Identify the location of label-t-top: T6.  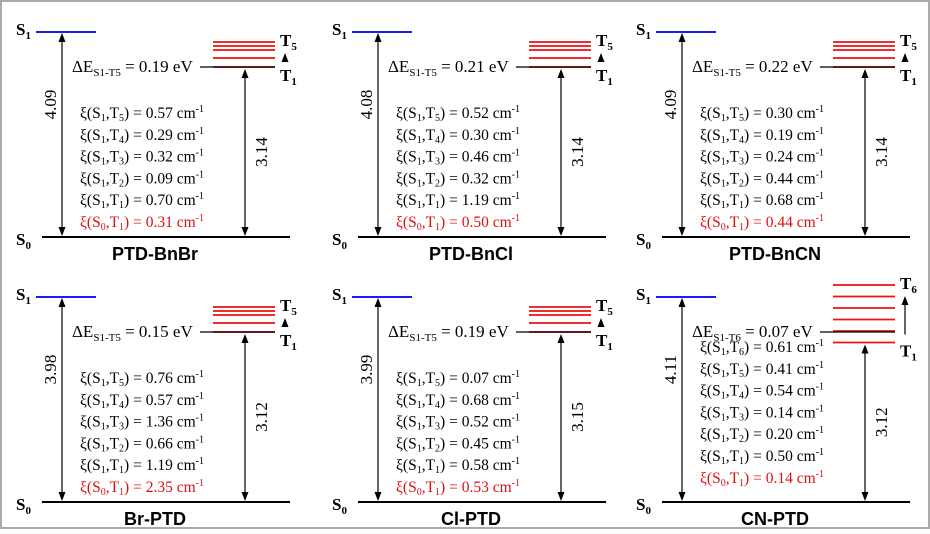
(908, 285).